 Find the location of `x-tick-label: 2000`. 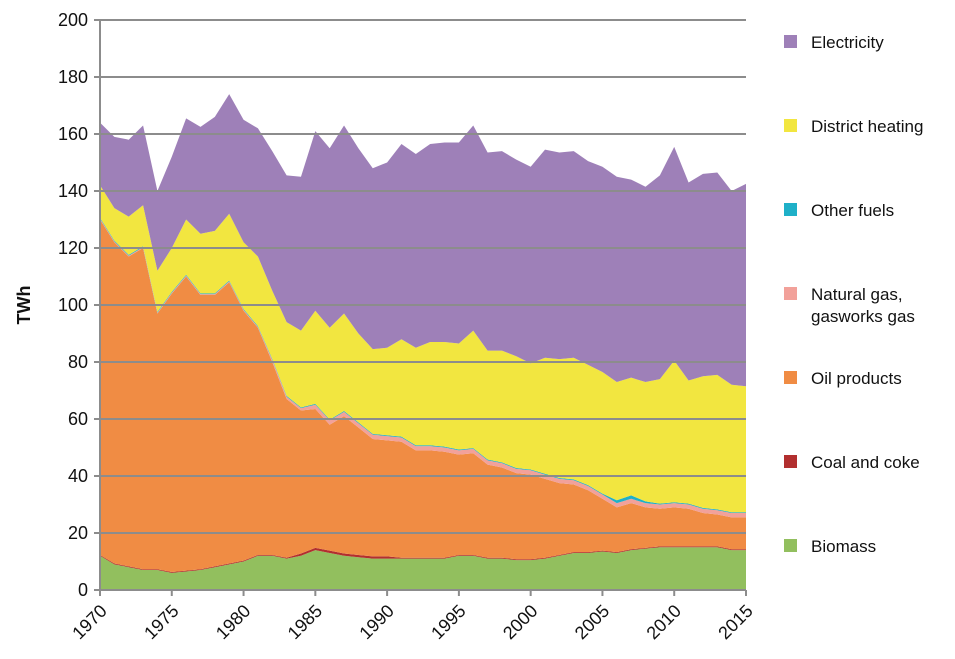

x-tick-label: 2000 is located at coordinates (520, 622).